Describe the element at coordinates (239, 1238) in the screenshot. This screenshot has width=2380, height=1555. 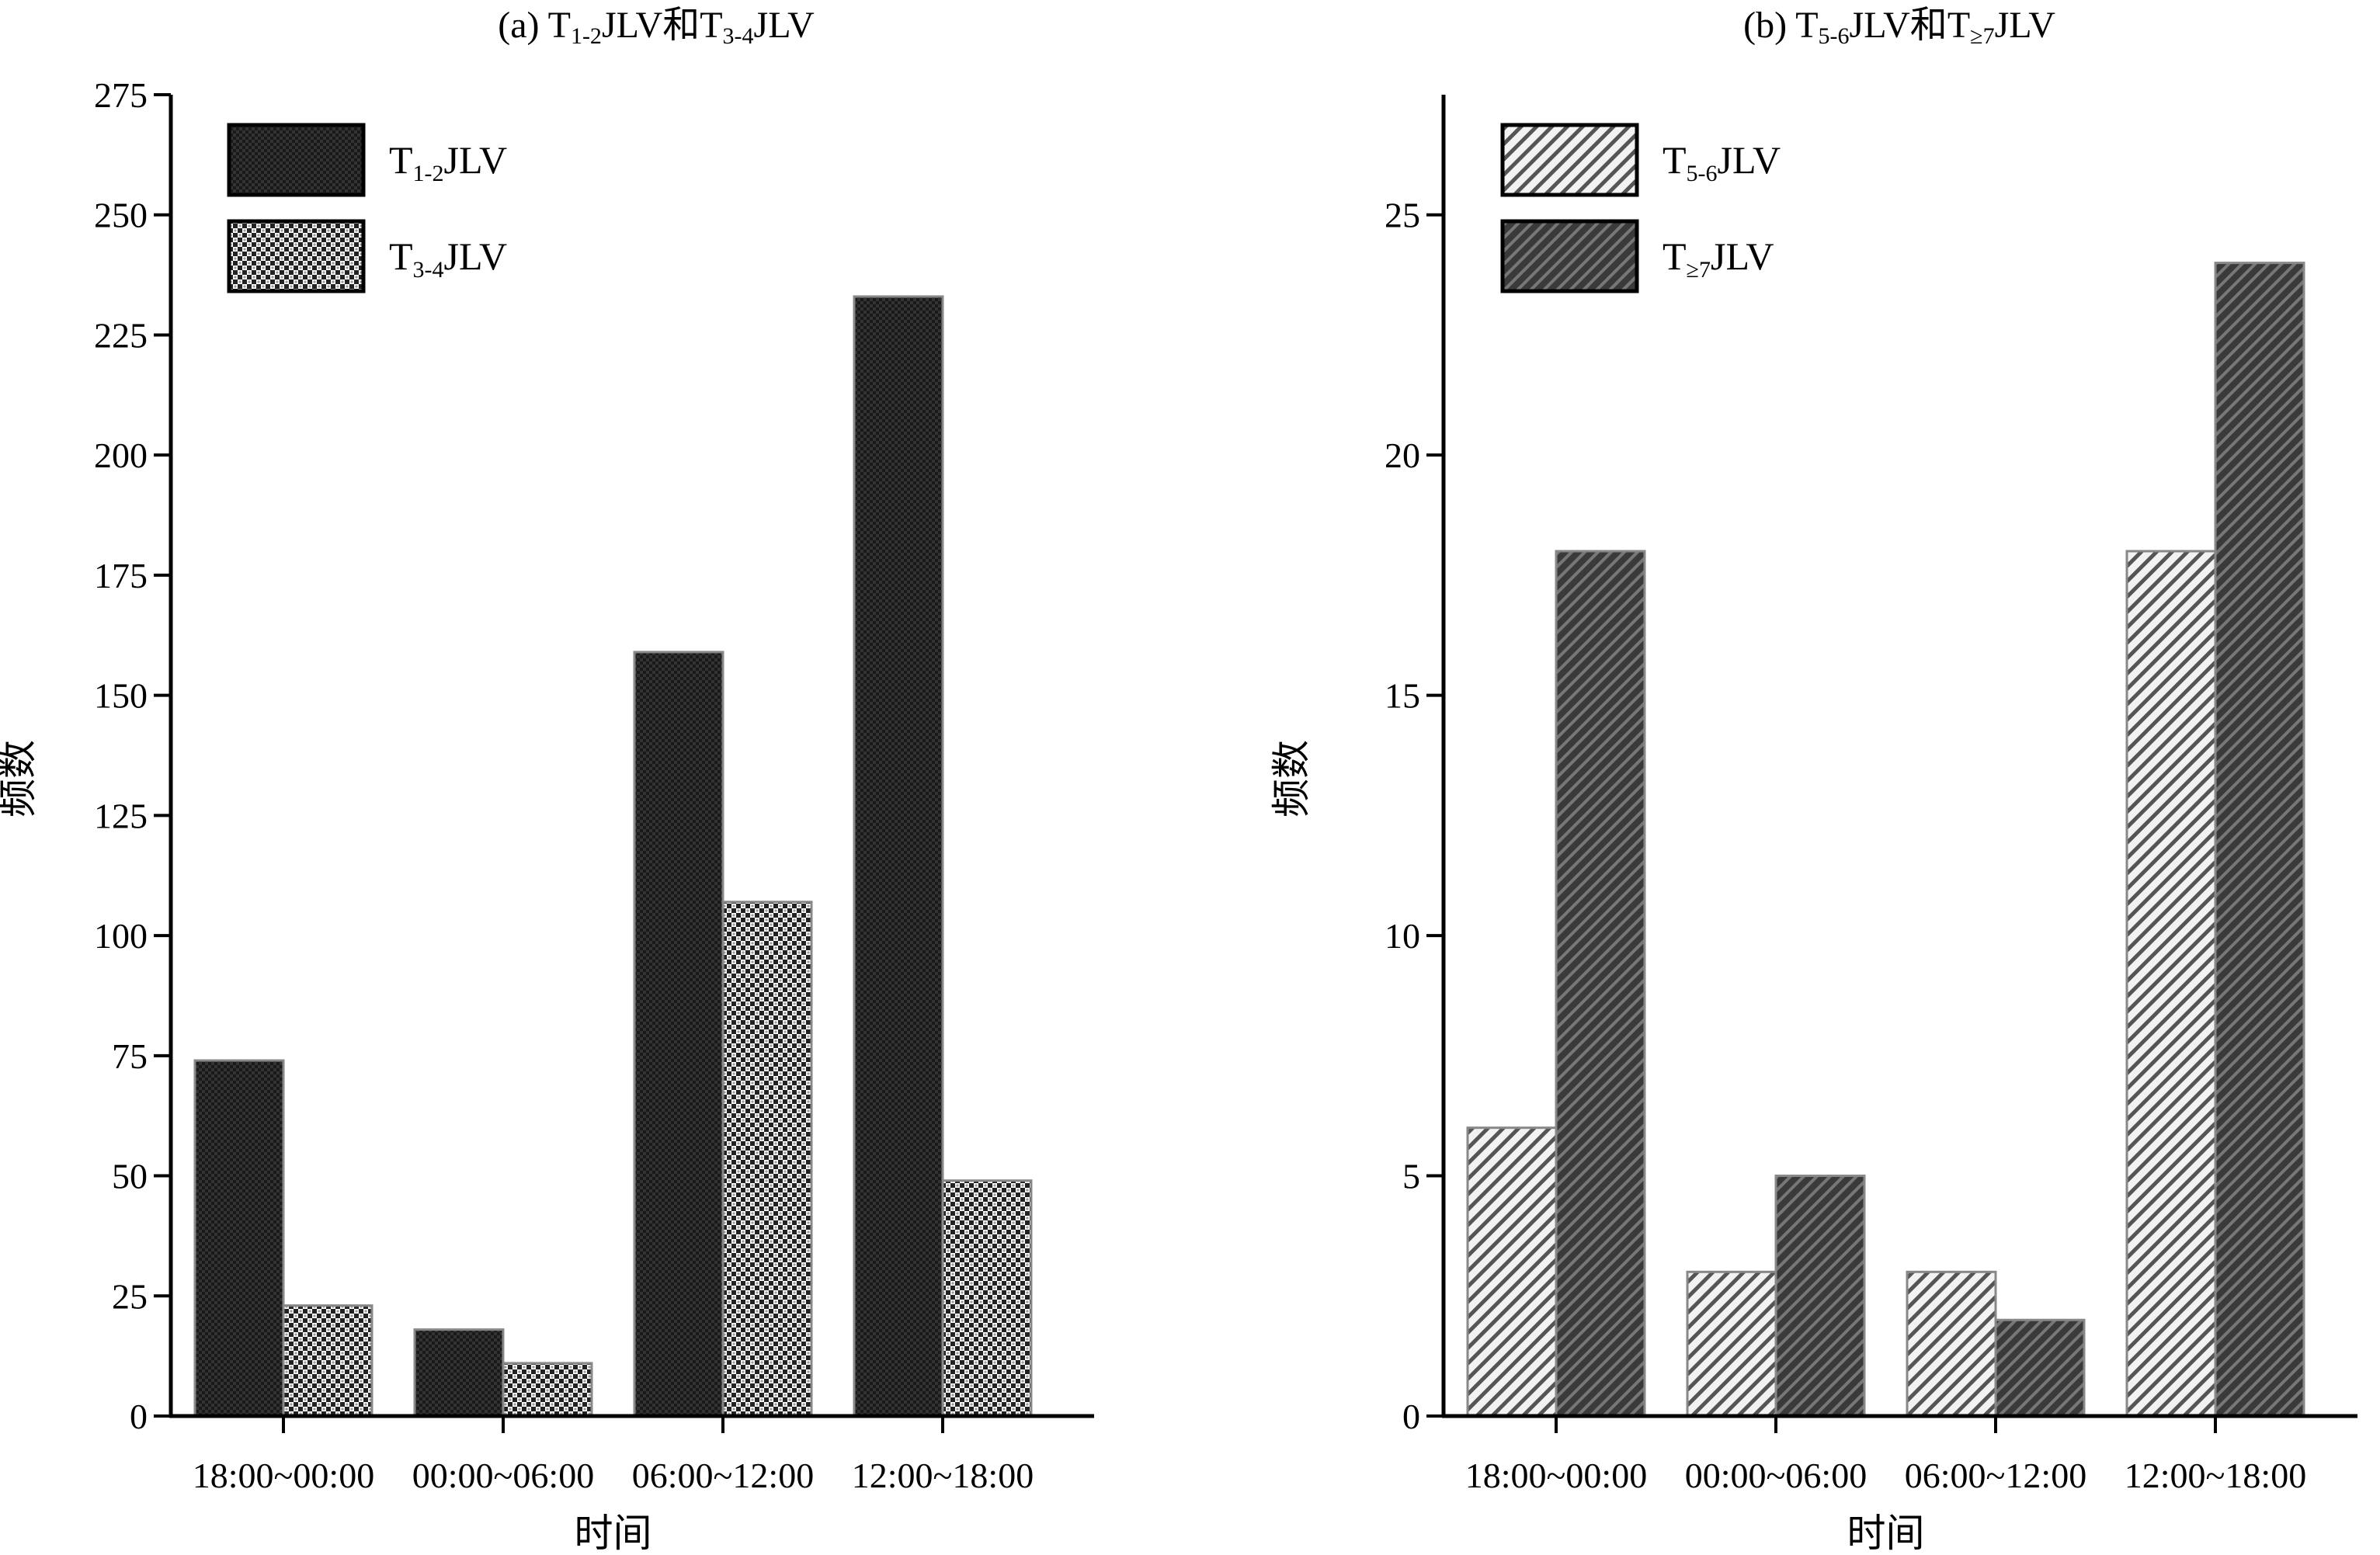
I see `bar-T1-2JLV-18:00~00:00` at that location.